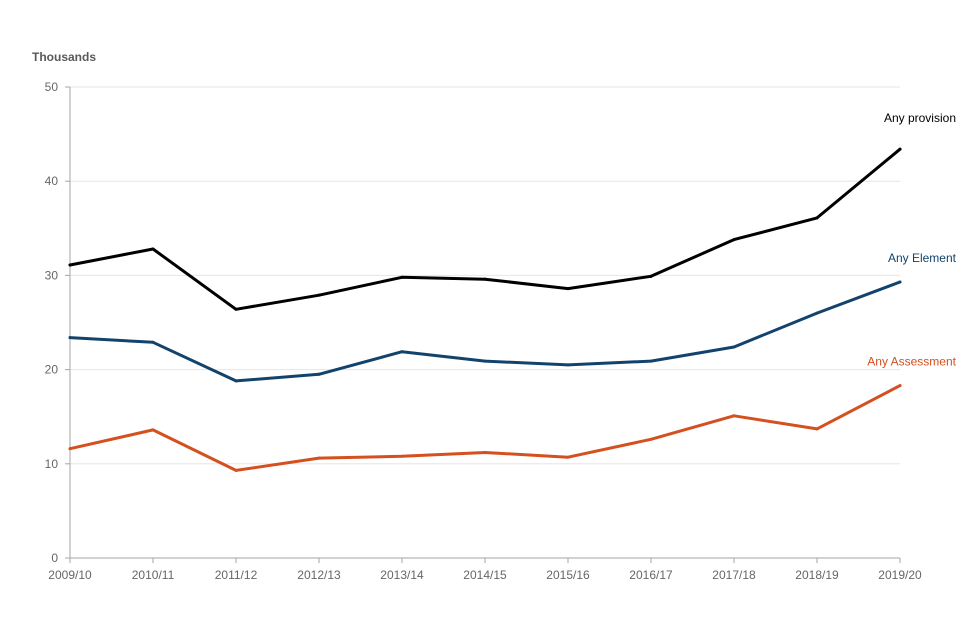  What do you see at coordinates (485, 575) in the screenshot?
I see `x-tick-label: 2014/15` at bounding box center [485, 575].